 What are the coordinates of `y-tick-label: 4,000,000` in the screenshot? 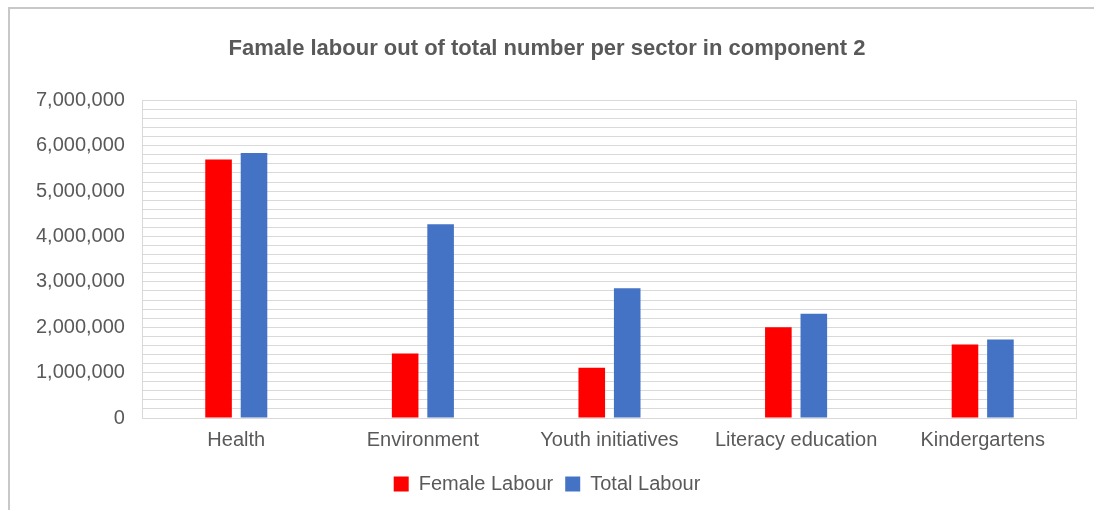 It's located at (80, 235).